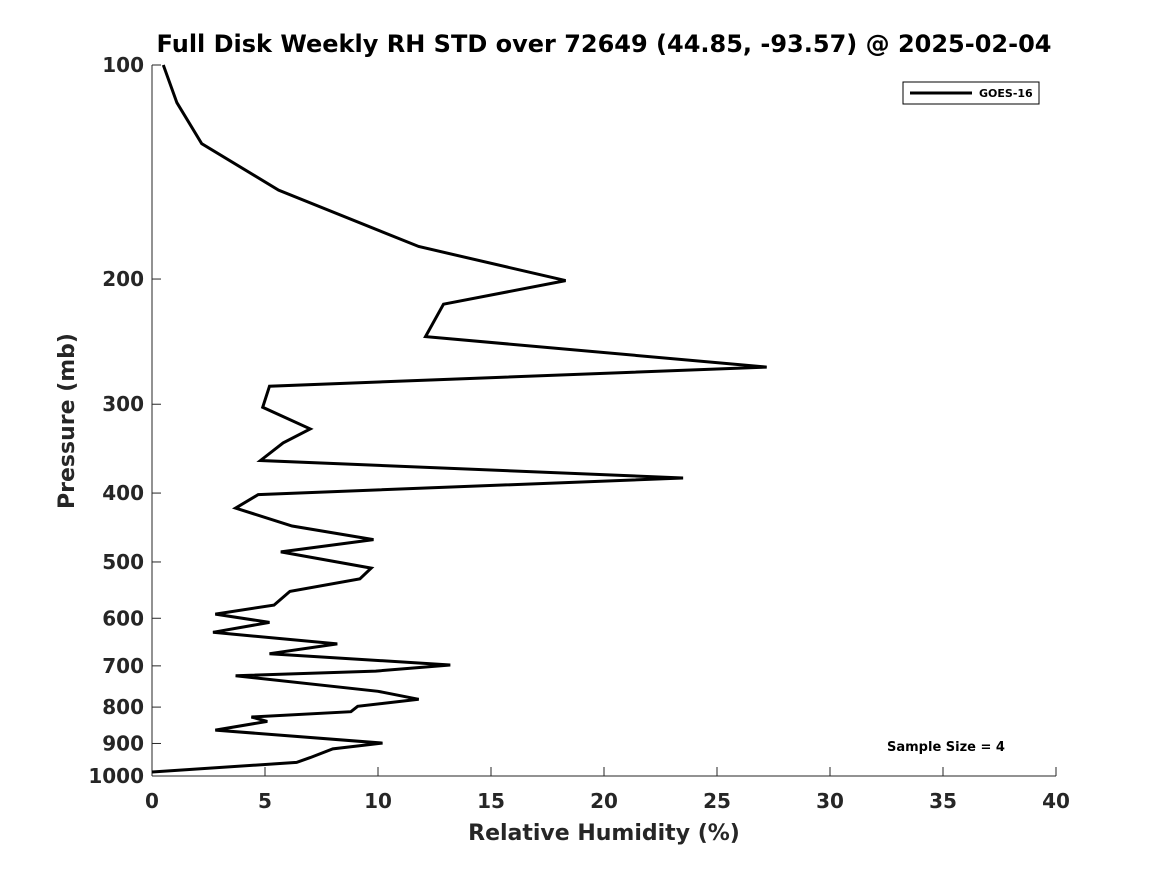  Describe the element at coordinates (946, 747) in the screenshot. I see `sample-size-annotation: Sample Size = 4` at that location.